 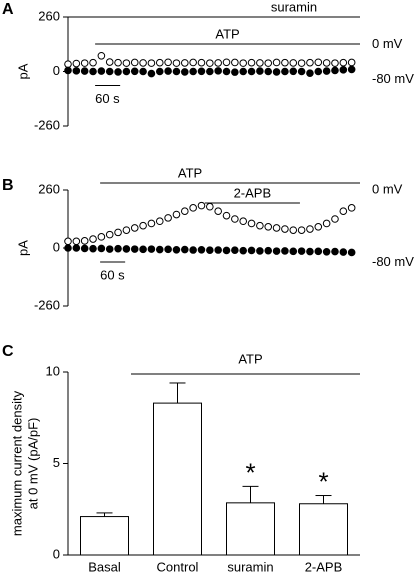 What do you see at coordinates (387, 188) in the screenshot?
I see `trace-label: 0 mV` at bounding box center [387, 188].